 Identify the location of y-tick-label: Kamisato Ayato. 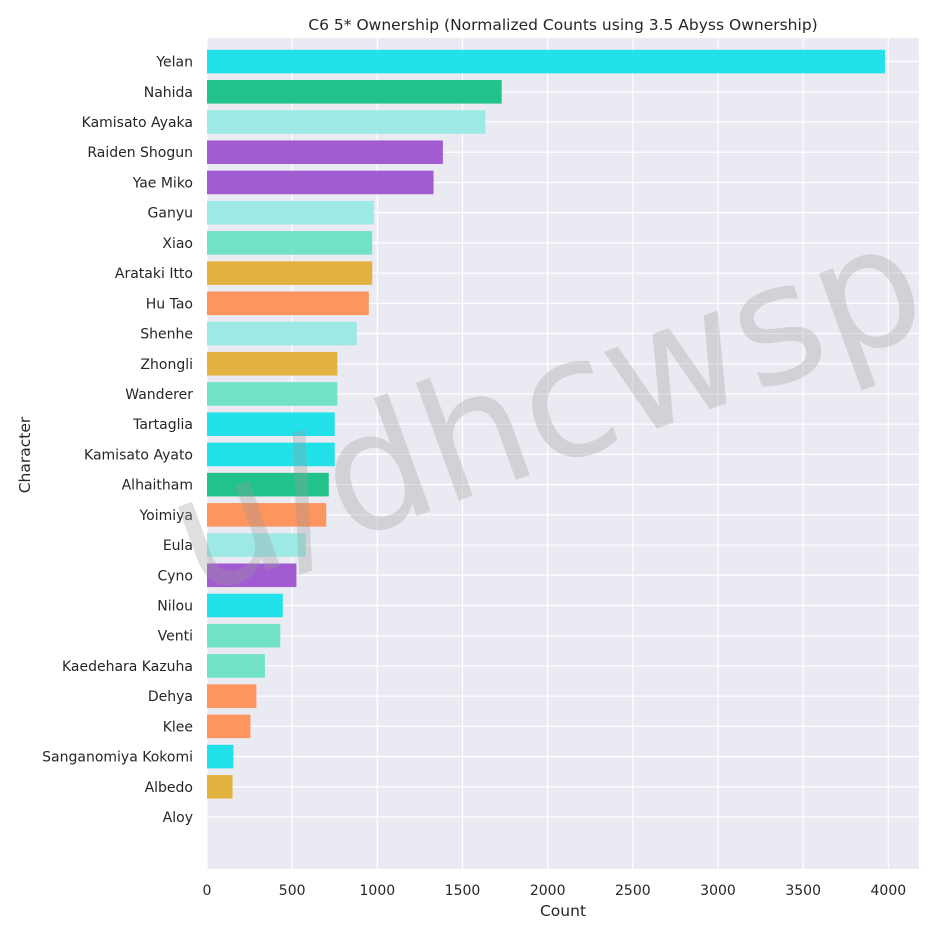
(138, 455).